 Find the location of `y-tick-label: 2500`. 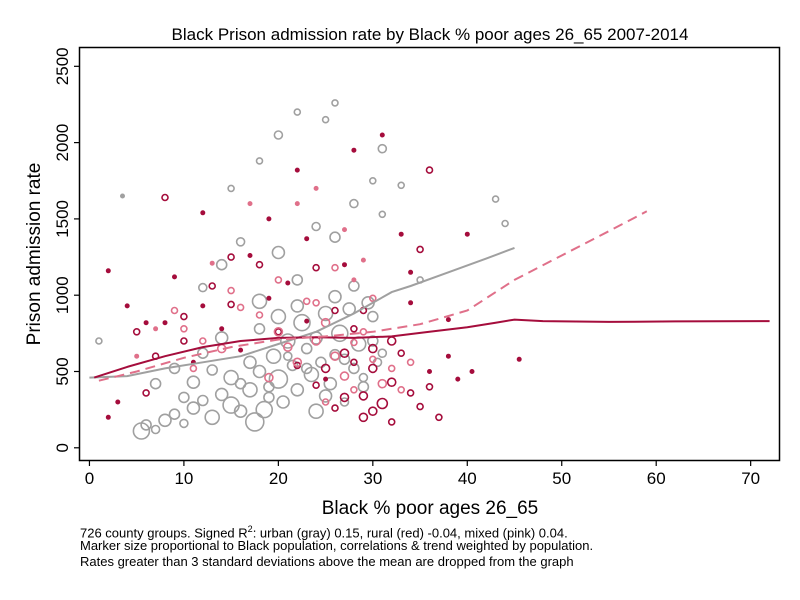

y-tick-label: 2500 is located at coordinates (62, 66).